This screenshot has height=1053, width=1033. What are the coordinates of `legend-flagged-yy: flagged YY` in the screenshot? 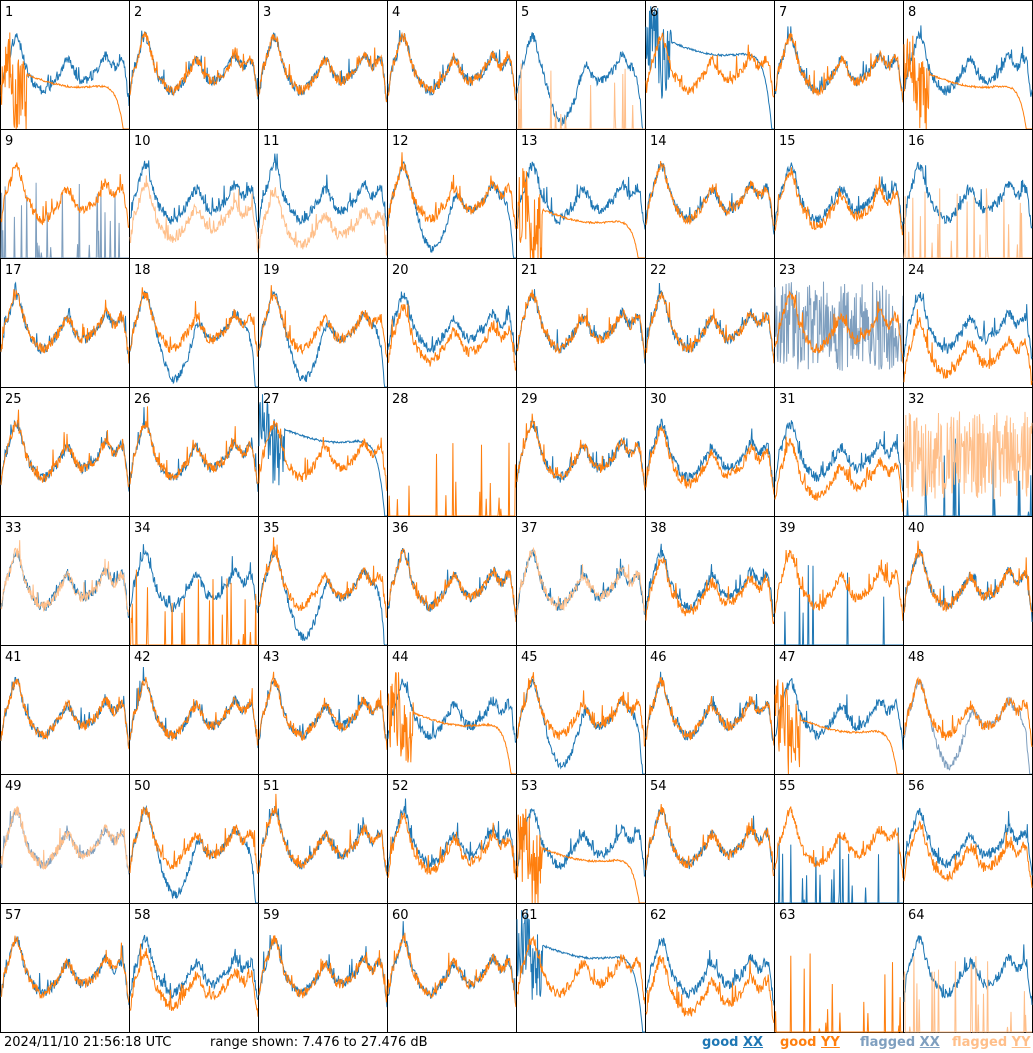 It's located at (991, 1042).